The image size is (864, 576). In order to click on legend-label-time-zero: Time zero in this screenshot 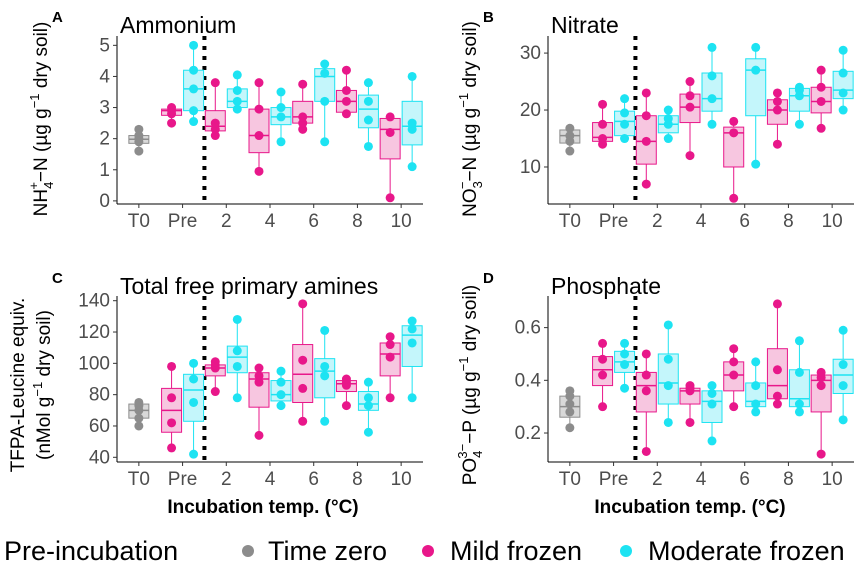, I will do `click(327, 551)`.